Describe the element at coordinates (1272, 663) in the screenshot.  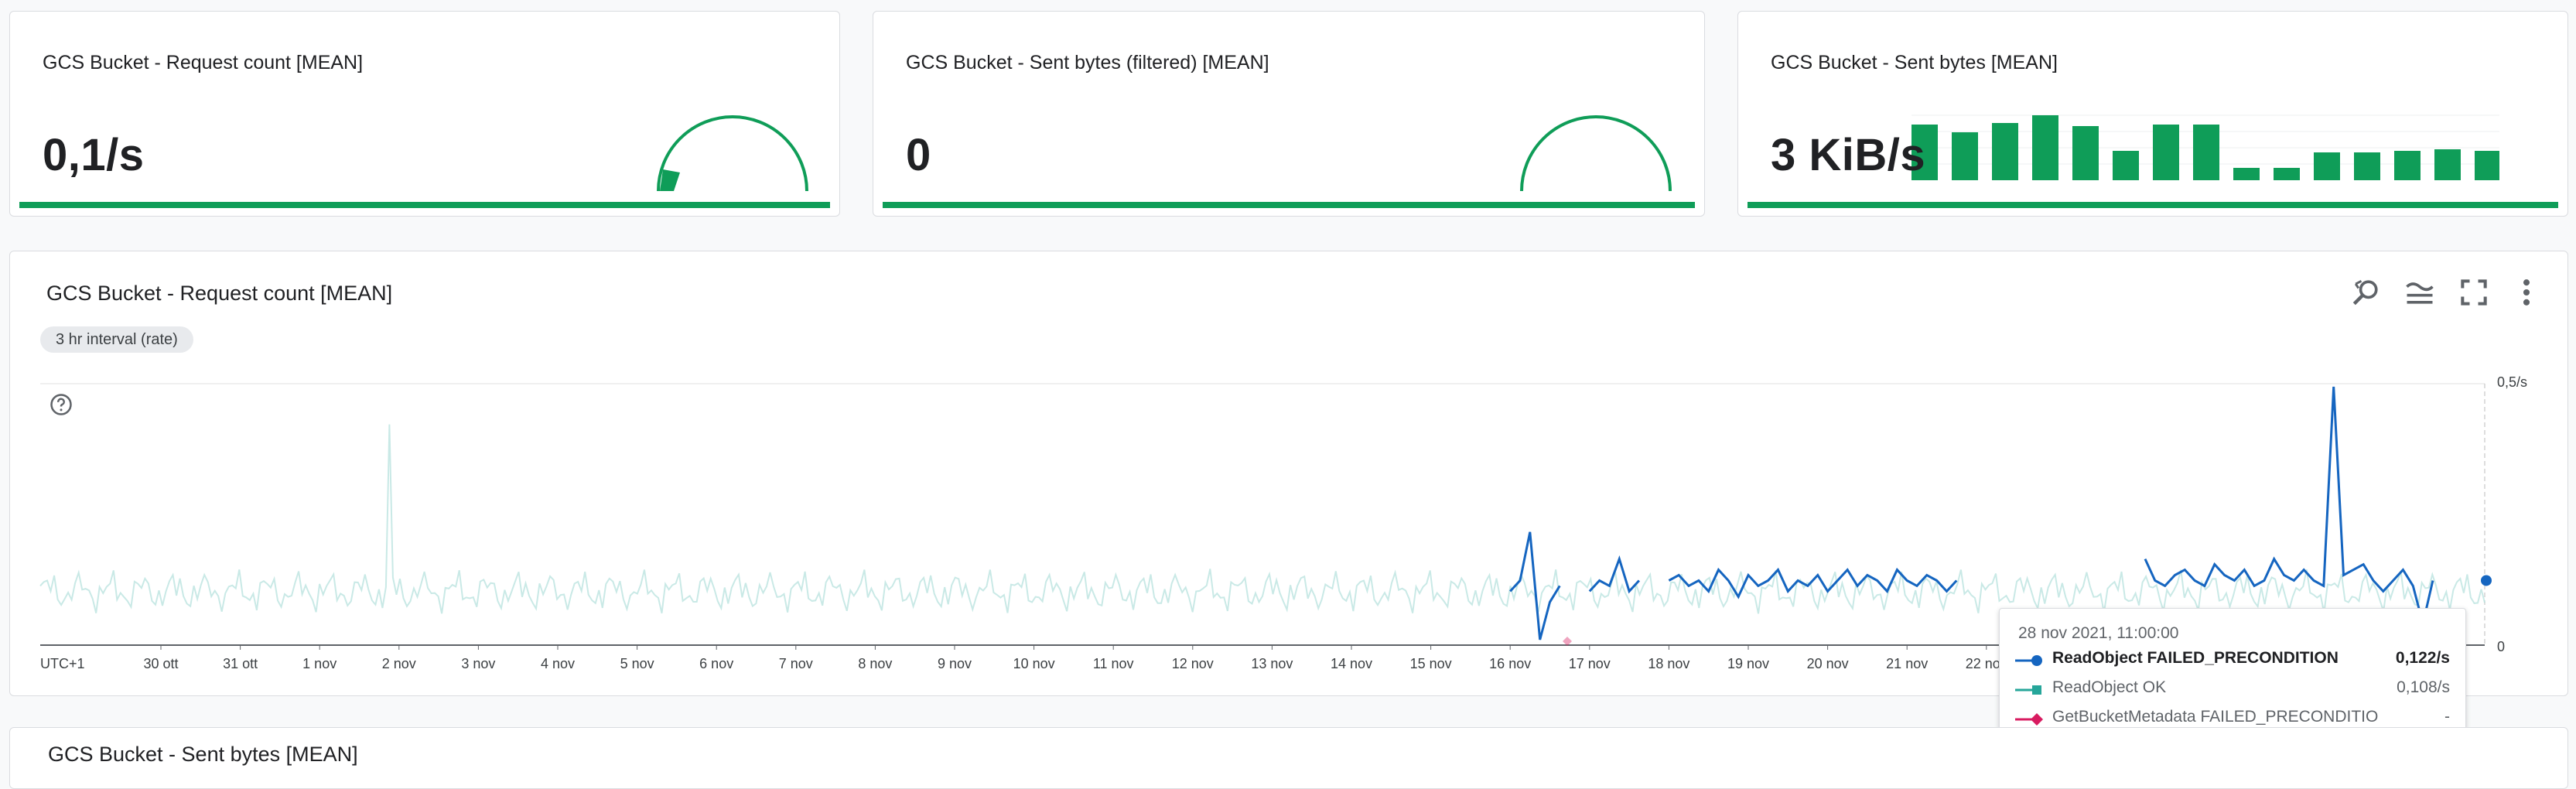
I see `x-tick-label: 13 nov` at that location.